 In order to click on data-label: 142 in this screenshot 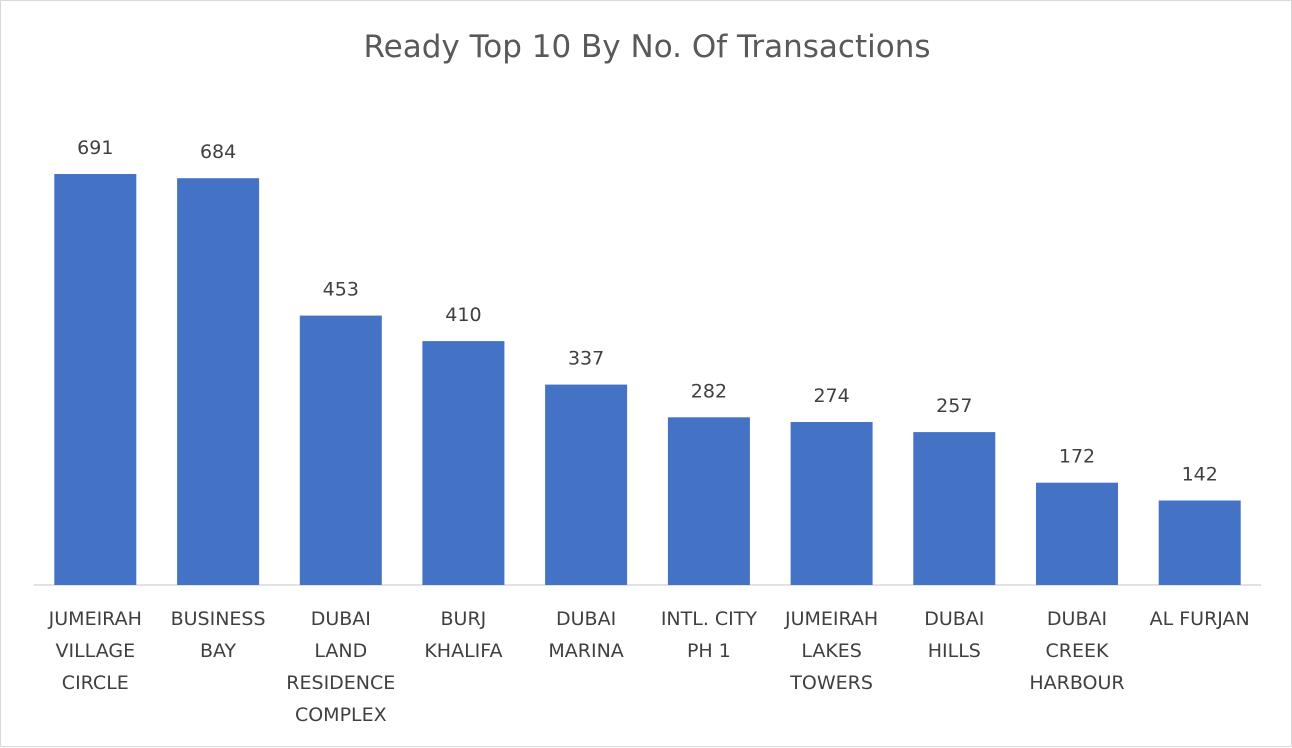, I will do `click(1200, 475)`.